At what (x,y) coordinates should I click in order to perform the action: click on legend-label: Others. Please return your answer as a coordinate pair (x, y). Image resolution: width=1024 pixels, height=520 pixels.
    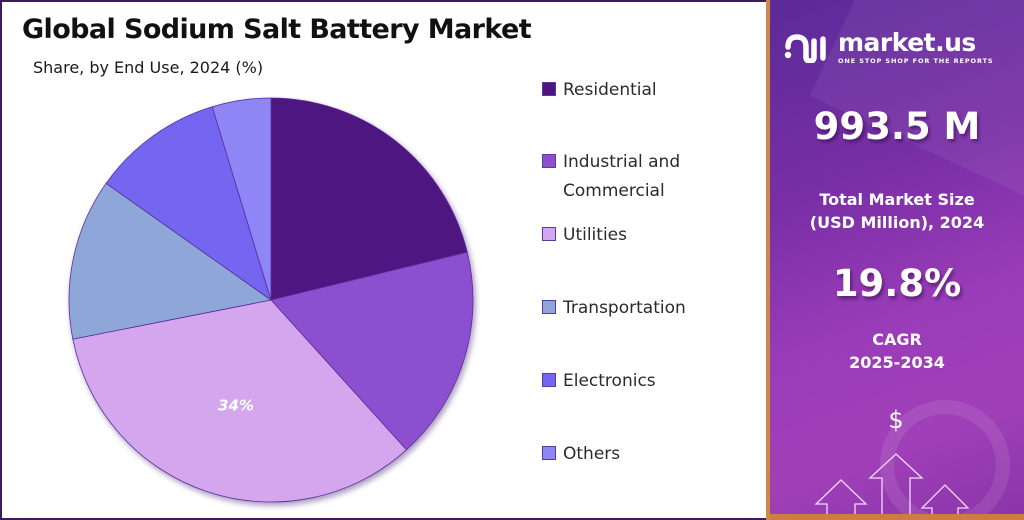
    Looking at the image, I should click on (592, 454).